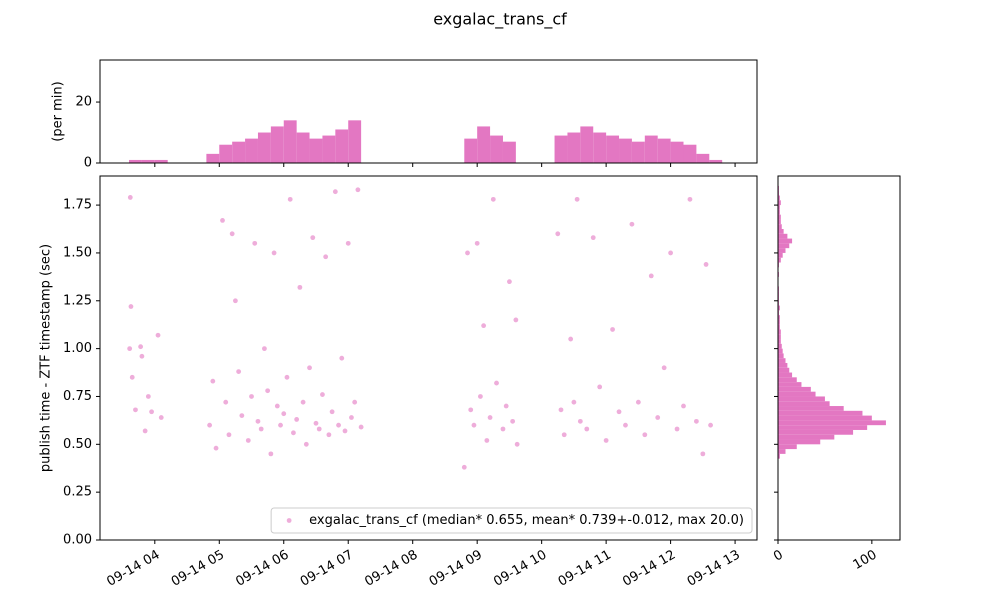 This screenshot has width=1000, height=600. Describe the element at coordinates (289, 520) in the screenshot. I see `legend-marker` at that location.